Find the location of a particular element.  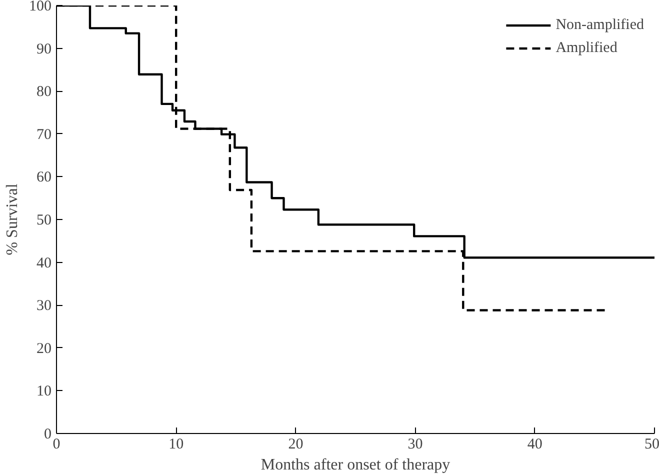

y-tick-label: 100 is located at coordinates (40, 7).